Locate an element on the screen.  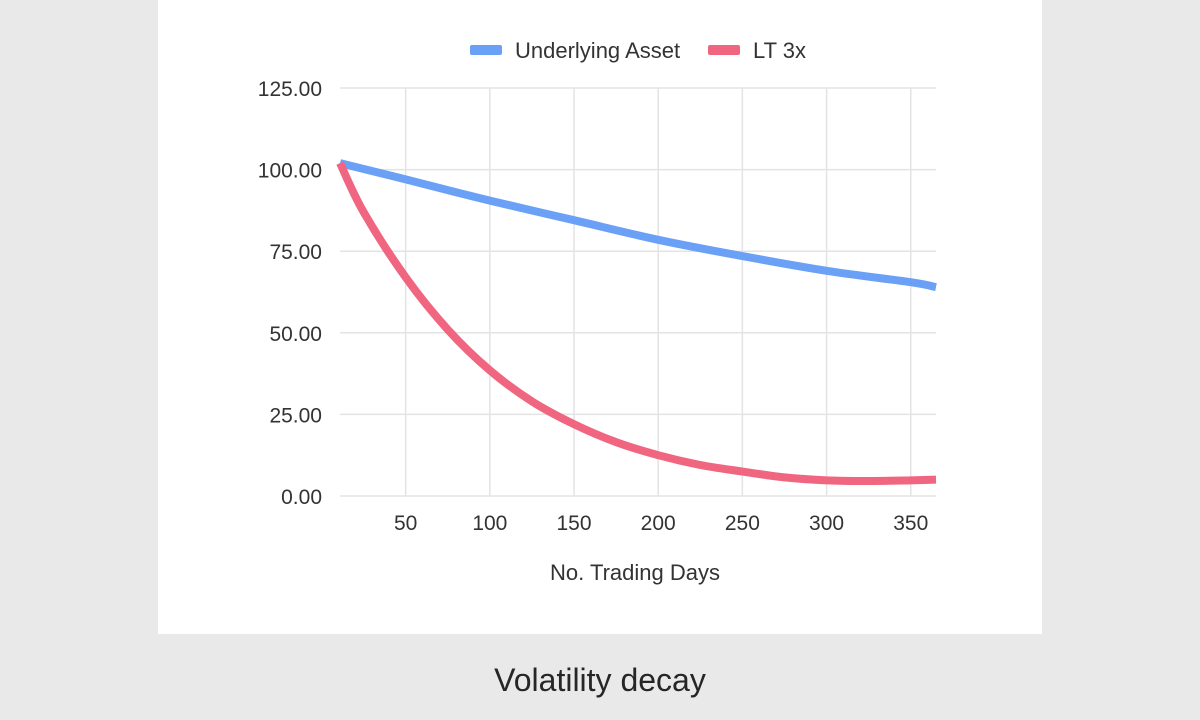
legend-label: Underlying Asset is located at coordinates (597, 50).